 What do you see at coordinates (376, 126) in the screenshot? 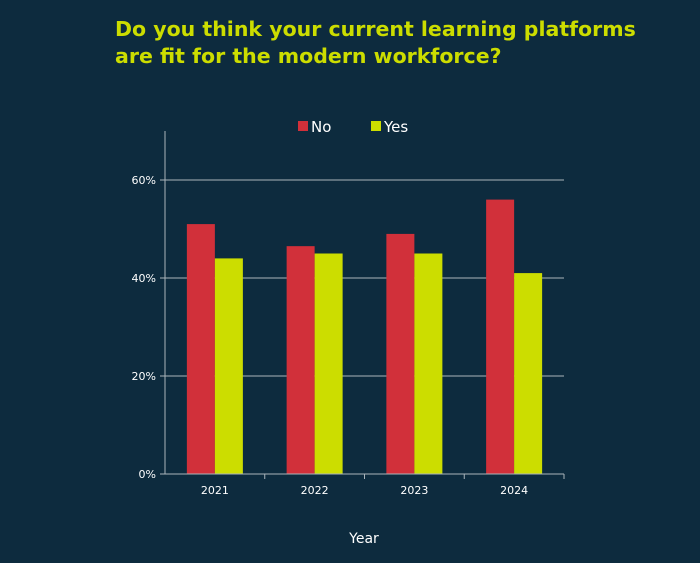
I see `legend-swatch-yes` at bounding box center [376, 126].